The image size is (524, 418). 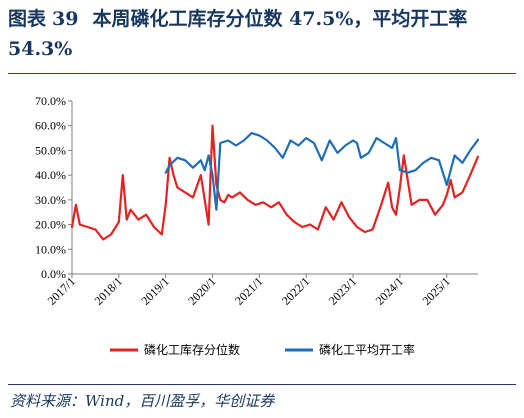 I want to click on y-tick-label: 0.0%, so click(x=53, y=274).